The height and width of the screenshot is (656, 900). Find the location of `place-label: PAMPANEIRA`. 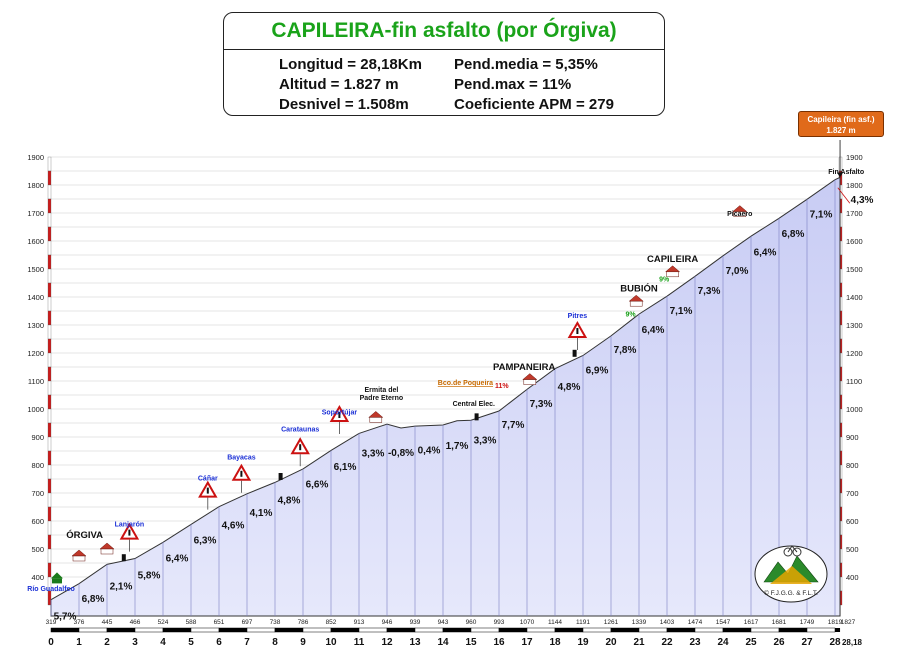

place-label: PAMPANEIRA is located at coordinates (524, 367).